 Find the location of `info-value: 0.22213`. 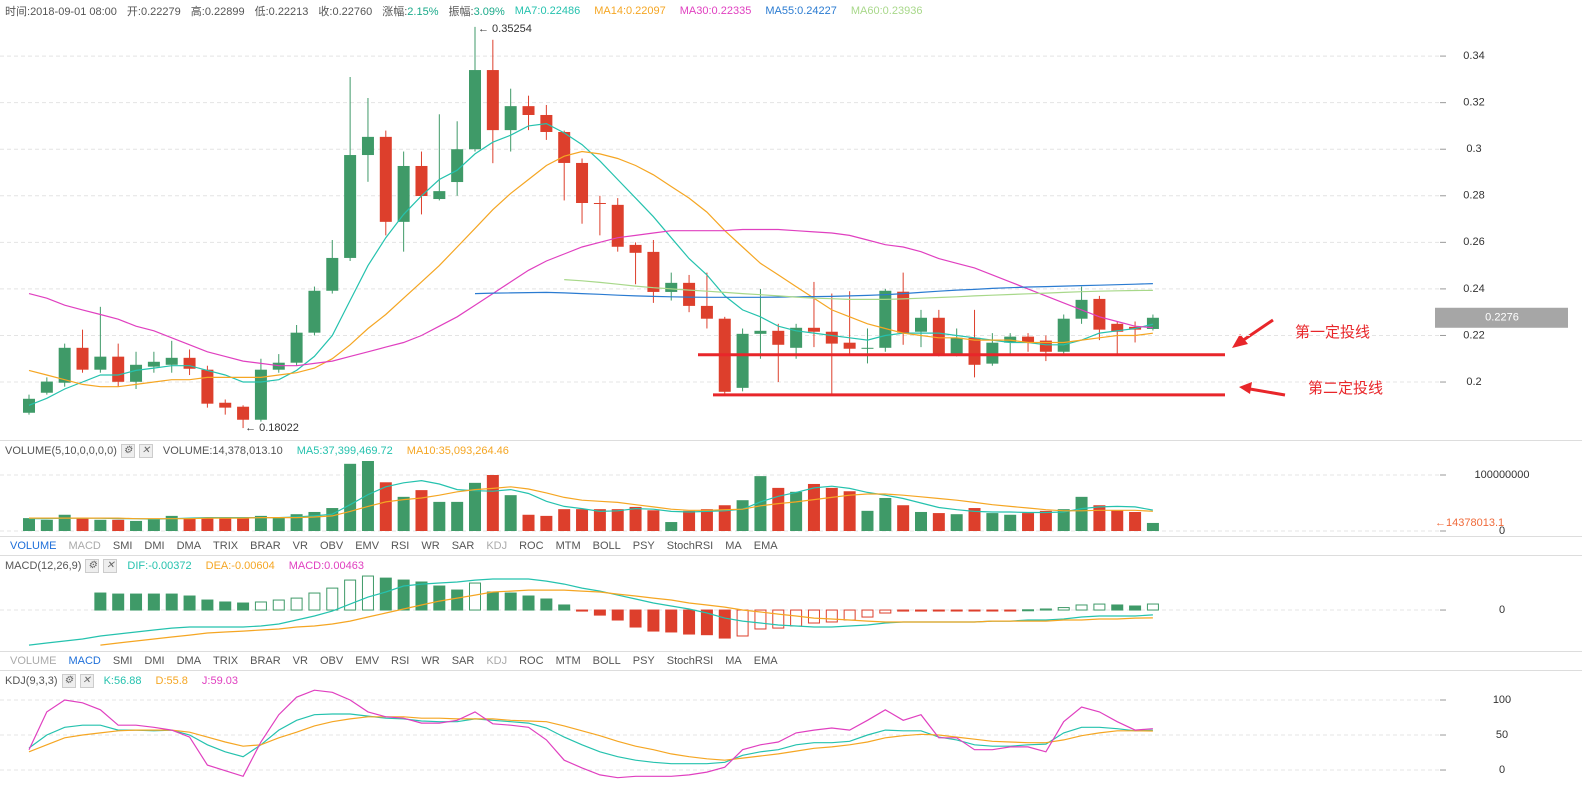

info-value: 0.22213 is located at coordinates (288, 12).